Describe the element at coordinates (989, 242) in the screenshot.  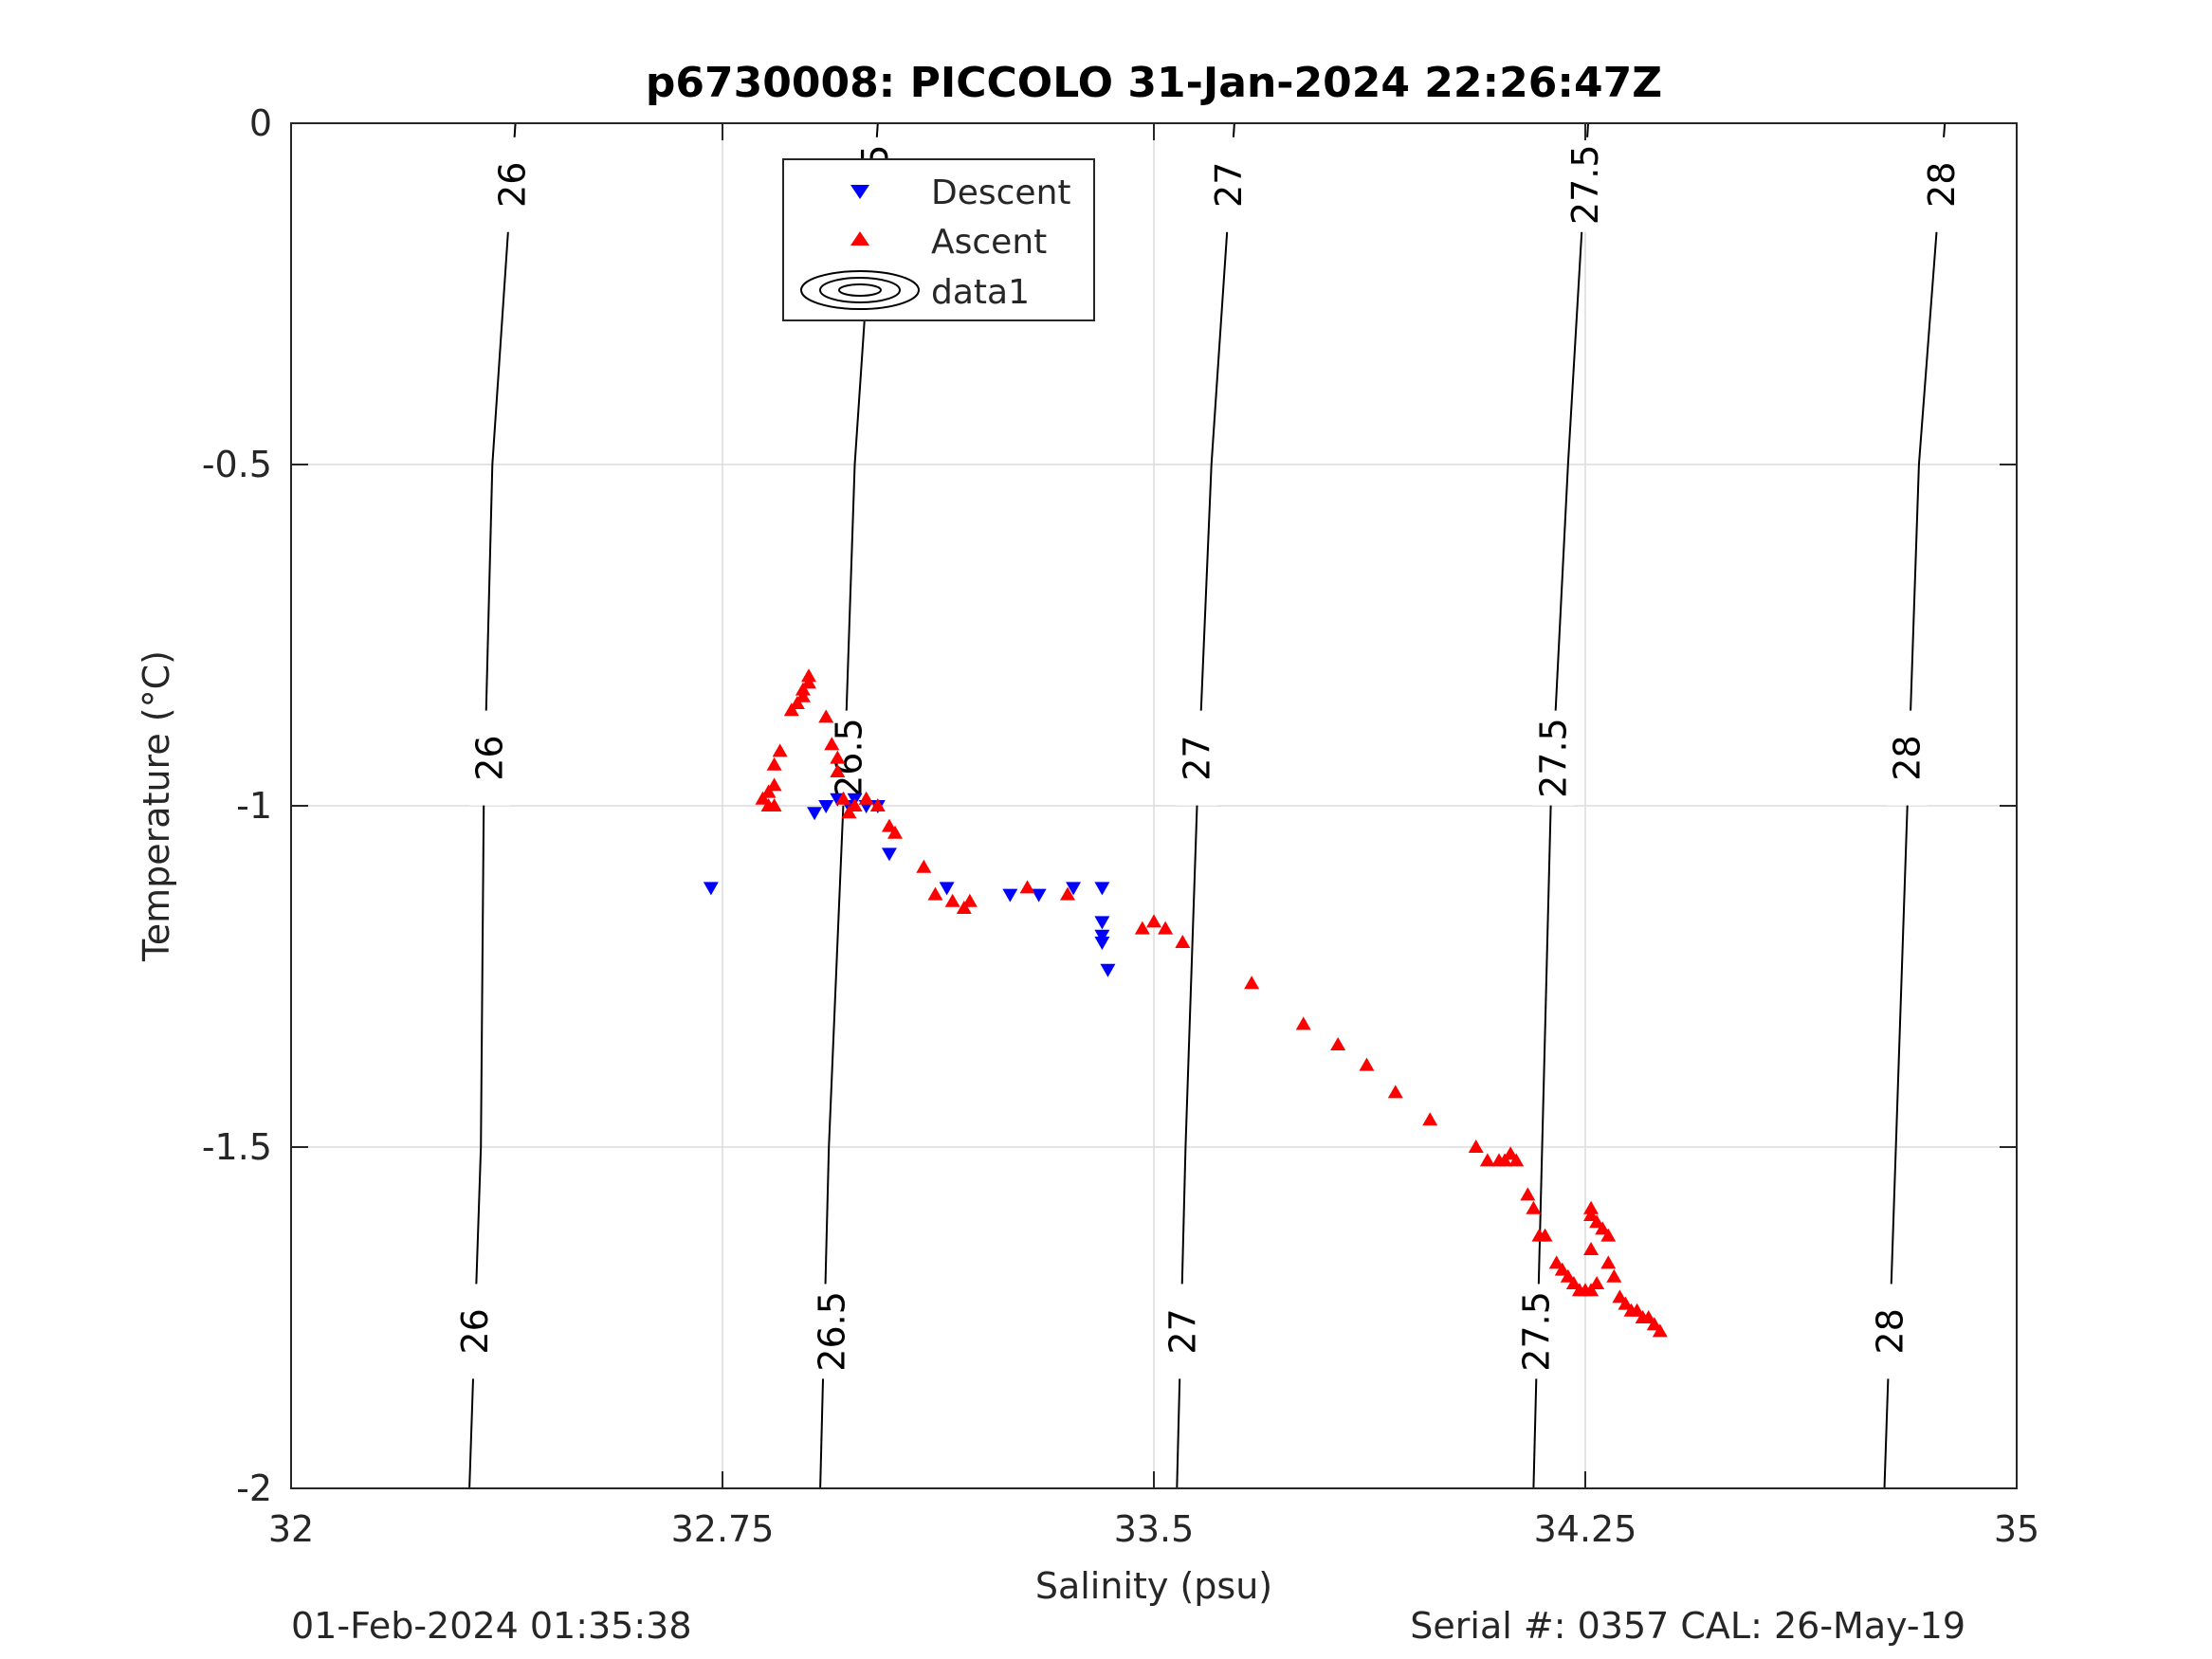
I see `legend-ascent-label: Ascent` at that location.